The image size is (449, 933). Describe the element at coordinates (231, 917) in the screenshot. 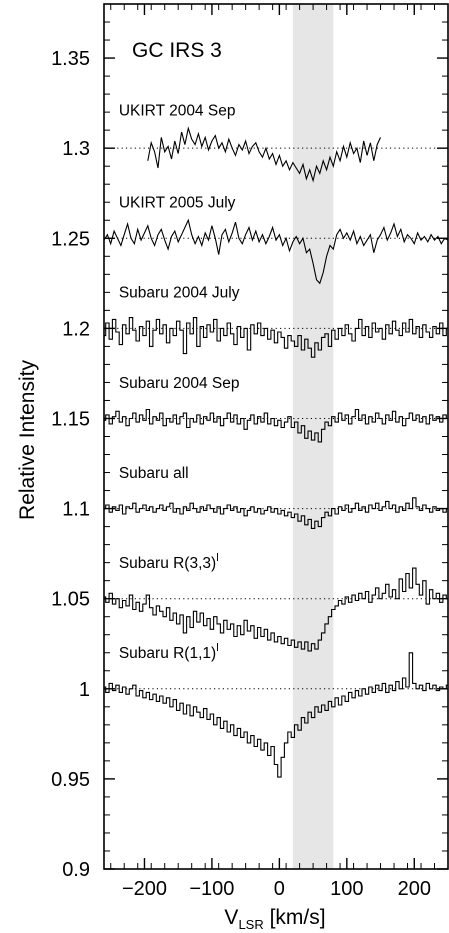

I see `x-axis-title-main: V` at that location.